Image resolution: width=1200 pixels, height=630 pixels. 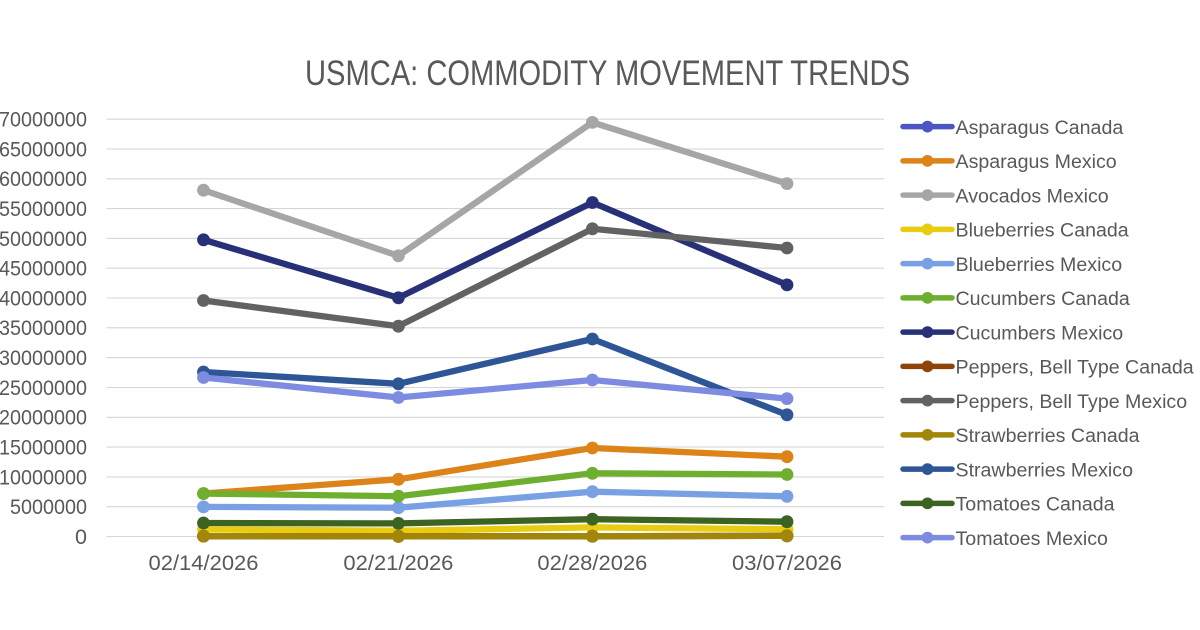 What do you see at coordinates (1042, 231) in the screenshot?
I see `svg-text: Blueberries Canada` at bounding box center [1042, 231].